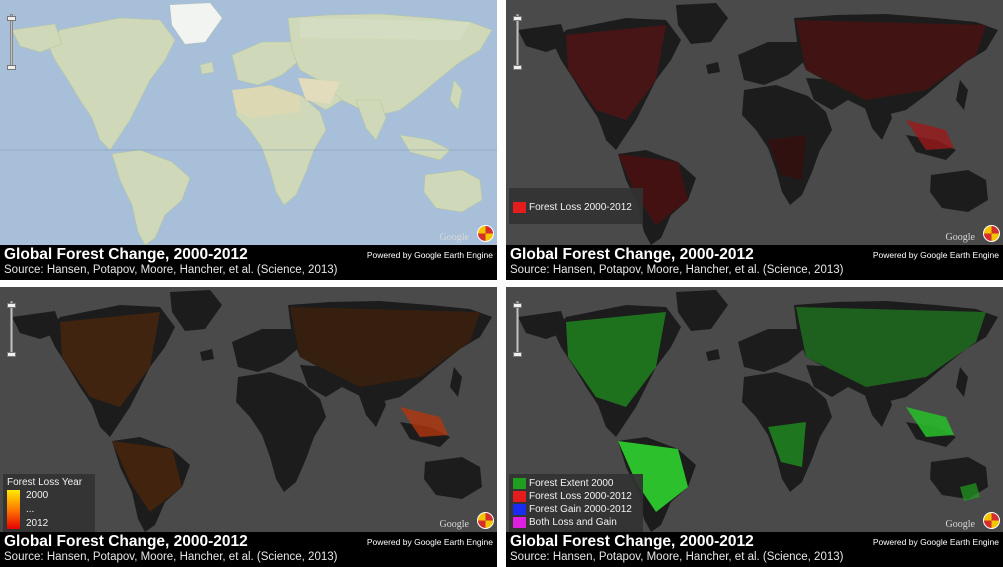 This screenshot has width=1003, height=567. Describe the element at coordinates (37, 495) in the screenshot. I see `legend-start-year: 2000` at that location.